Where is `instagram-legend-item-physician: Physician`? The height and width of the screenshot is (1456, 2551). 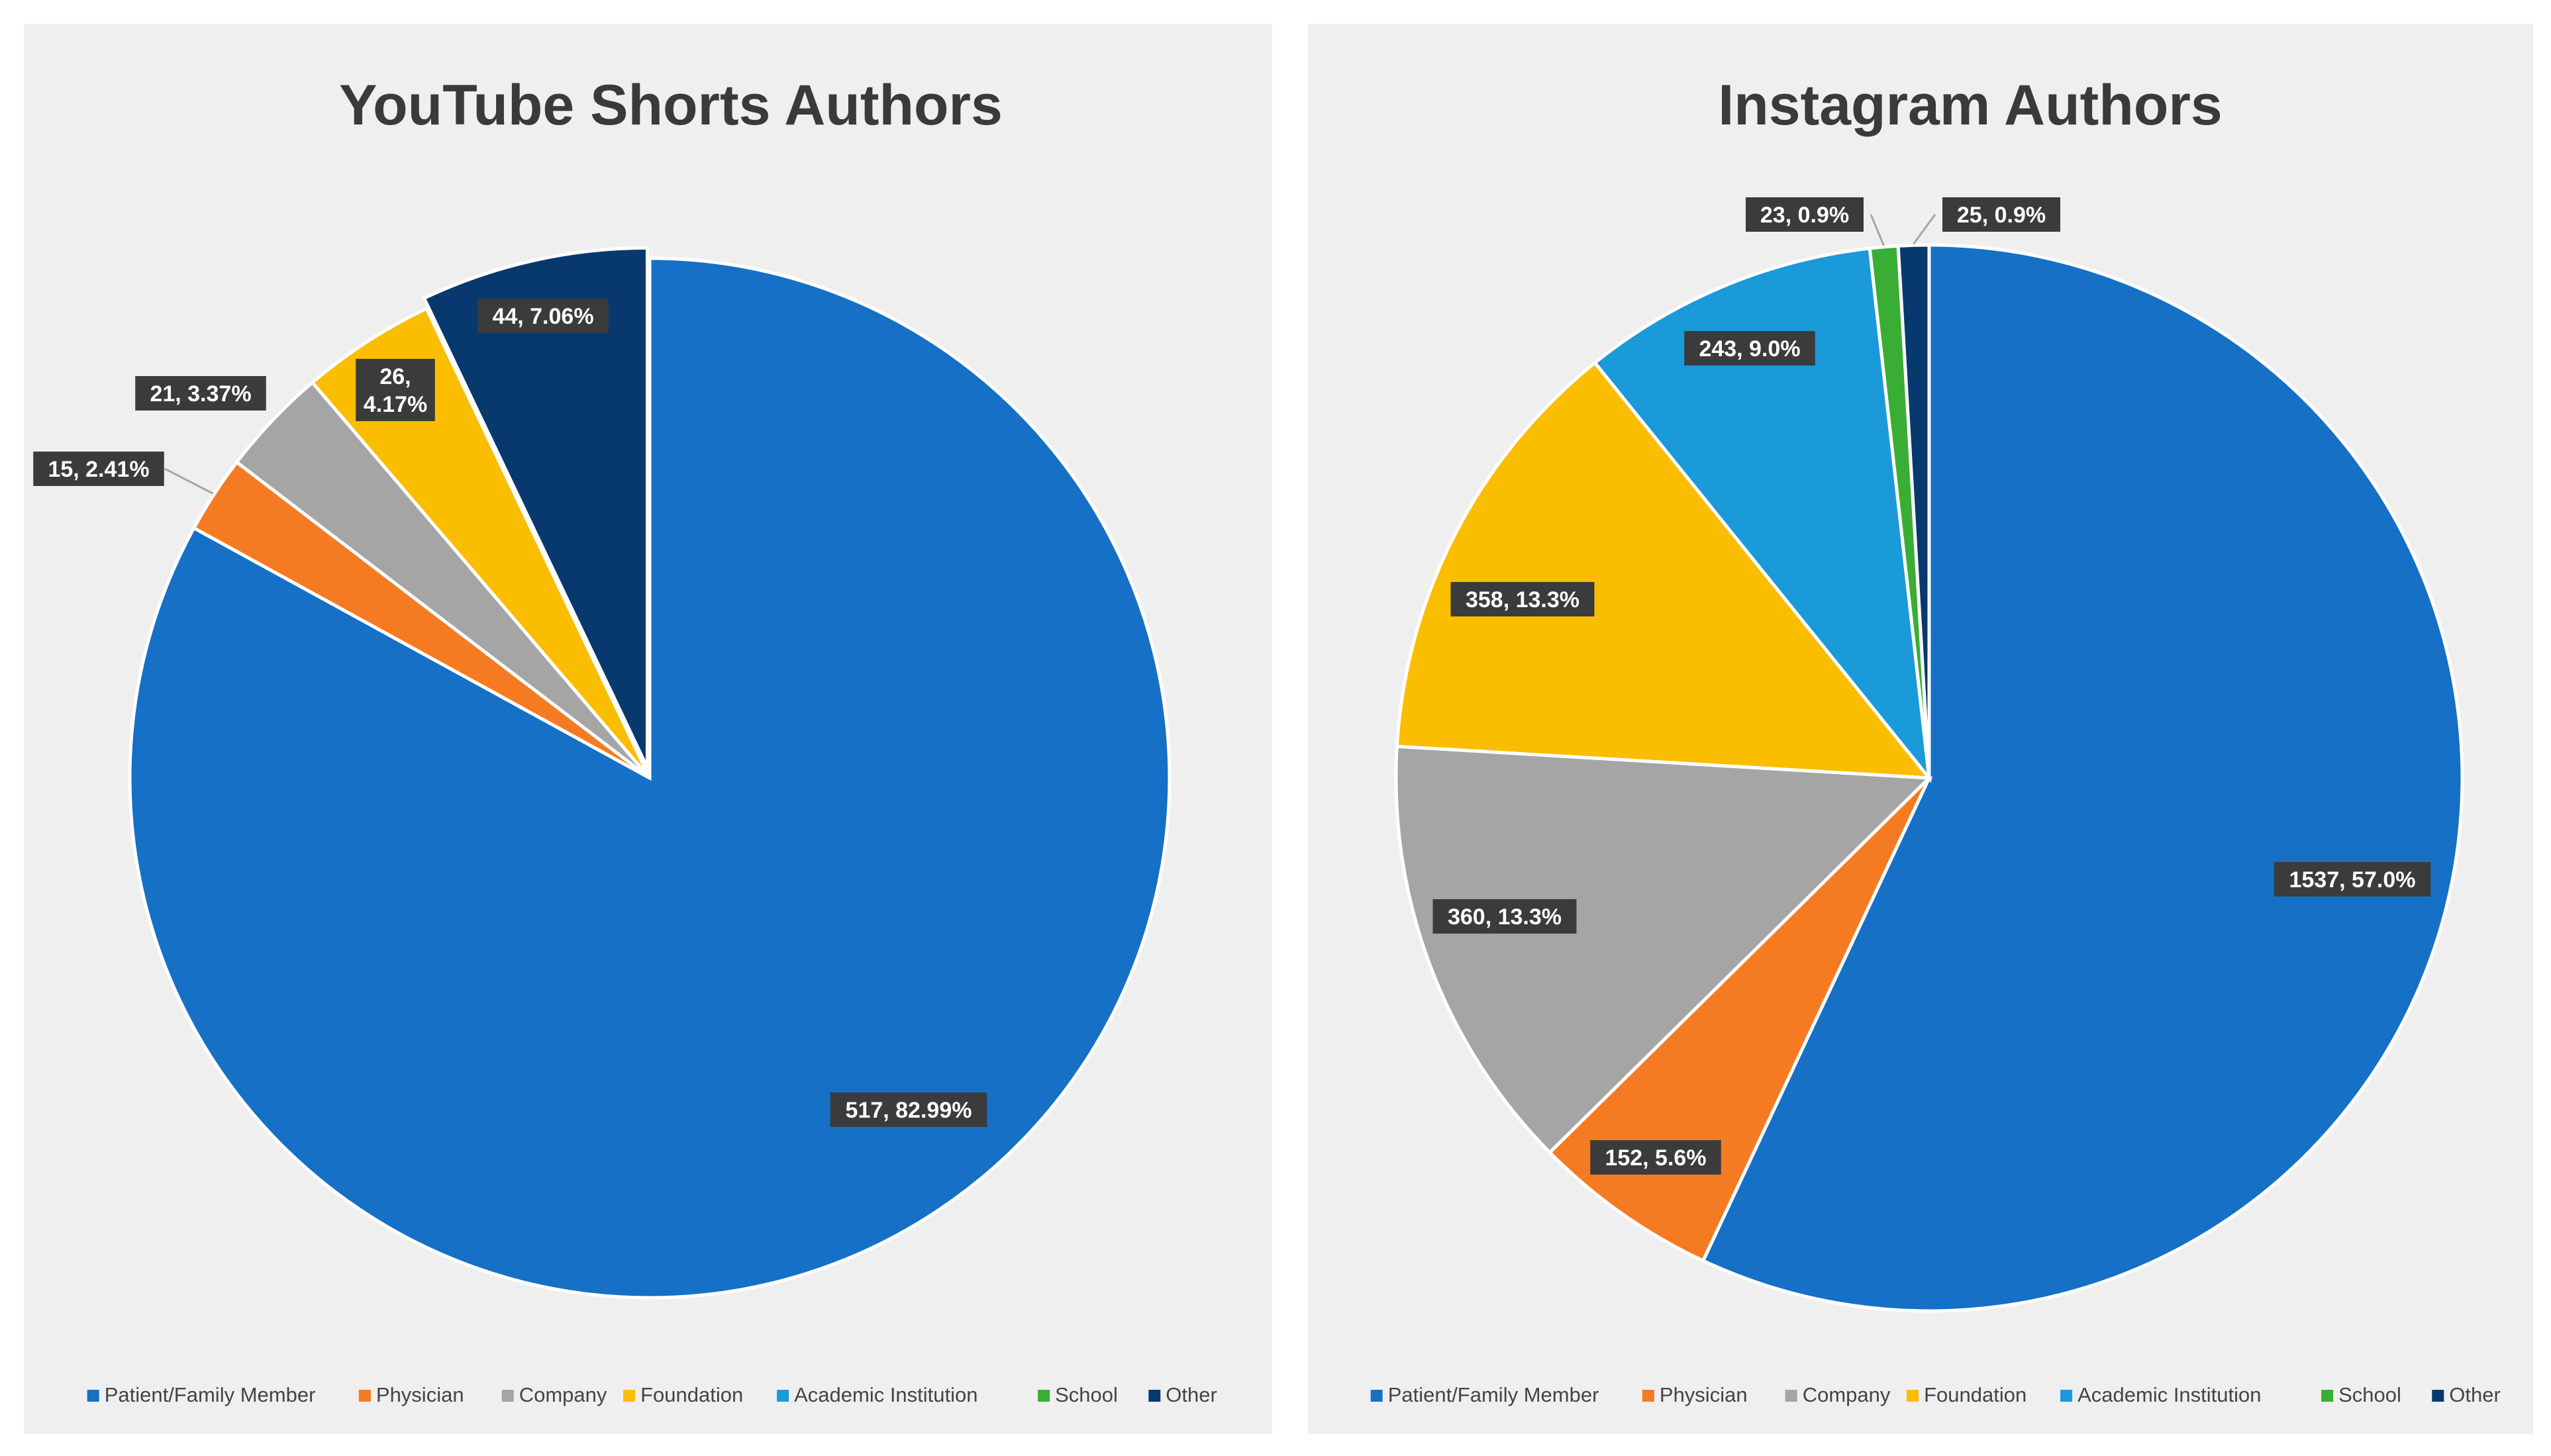
instagram-legend-item-physician: Physician is located at coordinates (1695, 1394).